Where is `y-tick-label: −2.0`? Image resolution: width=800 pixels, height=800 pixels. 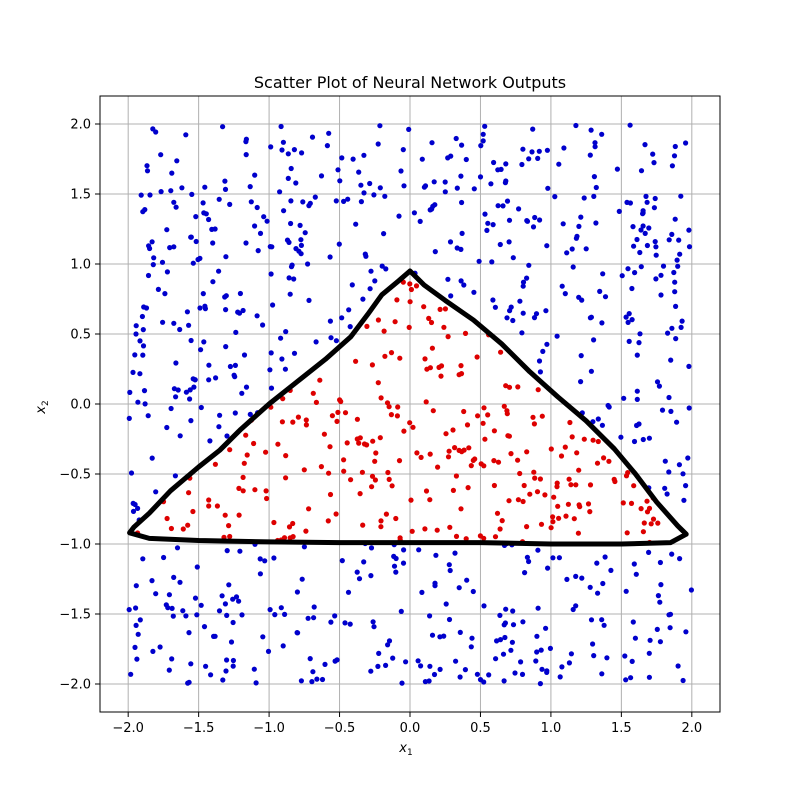 y-tick-label: −2.0 is located at coordinates (75, 685).